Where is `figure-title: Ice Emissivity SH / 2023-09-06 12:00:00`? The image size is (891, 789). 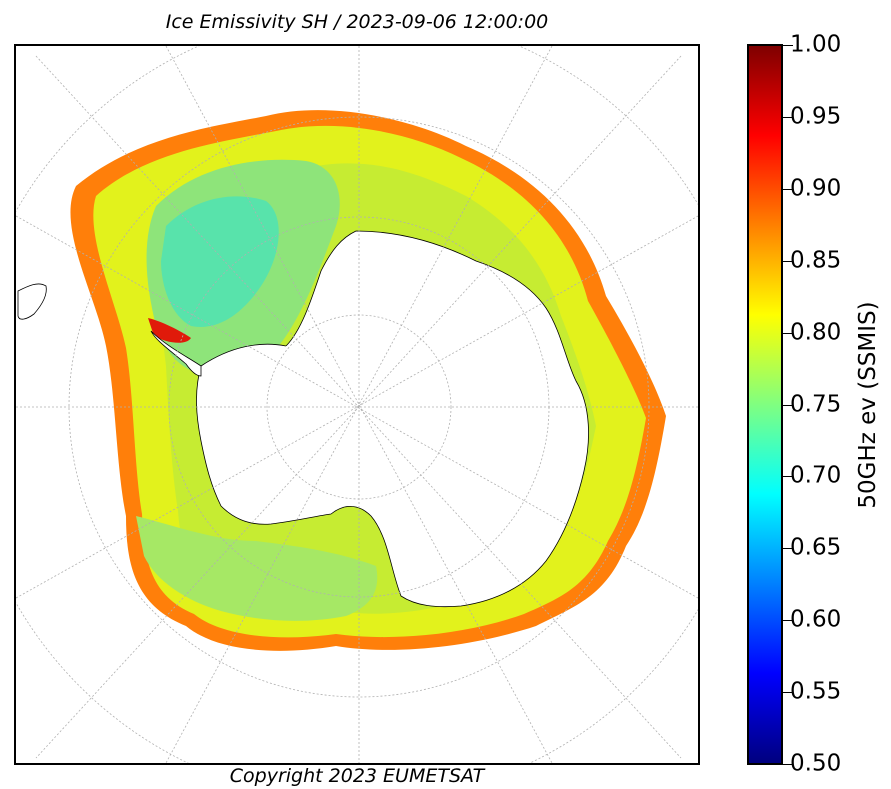
figure-title: Ice Emissivity SH / 2023-09-06 12:00:00 is located at coordinates (357, 22).